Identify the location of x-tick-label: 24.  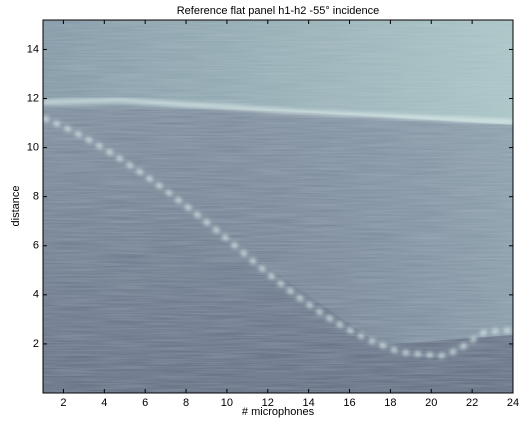
(513, 403).